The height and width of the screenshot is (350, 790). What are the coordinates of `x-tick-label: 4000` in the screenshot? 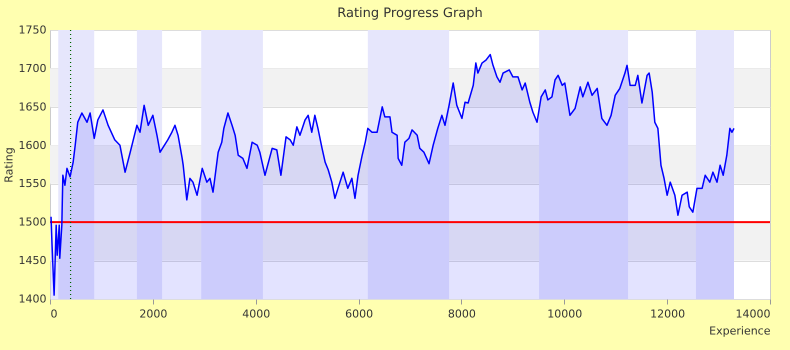 It's located at (256, 314).